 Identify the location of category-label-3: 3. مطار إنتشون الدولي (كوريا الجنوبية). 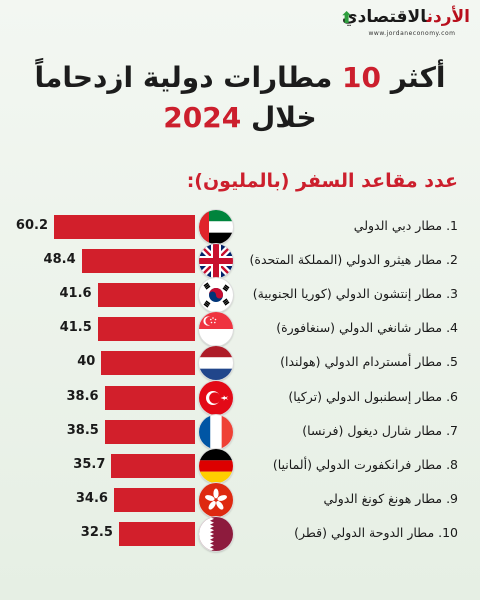
(355, 294).